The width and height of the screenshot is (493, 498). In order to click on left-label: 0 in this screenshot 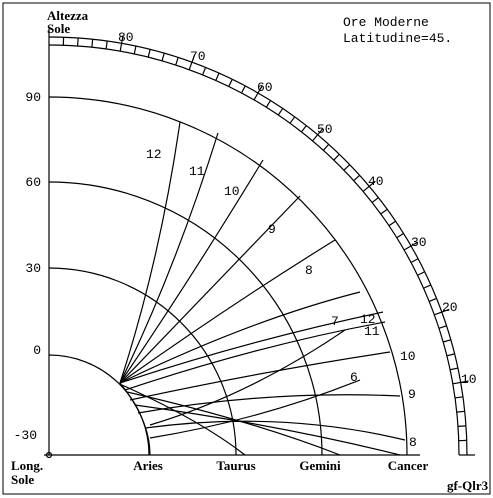, I will do `click(37, 350)`.